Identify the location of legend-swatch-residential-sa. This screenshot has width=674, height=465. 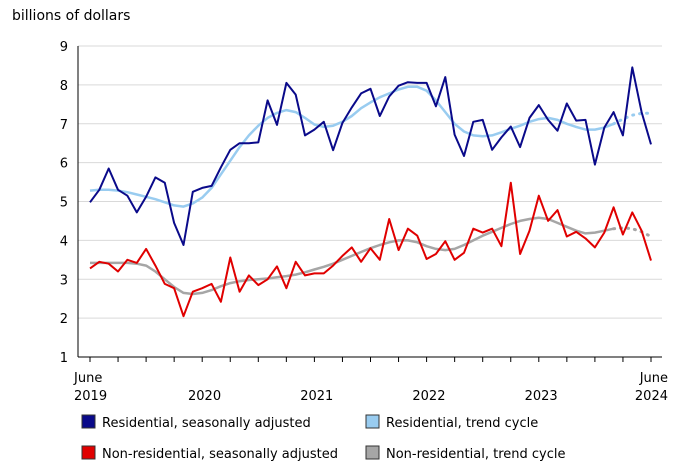
(88, 421).